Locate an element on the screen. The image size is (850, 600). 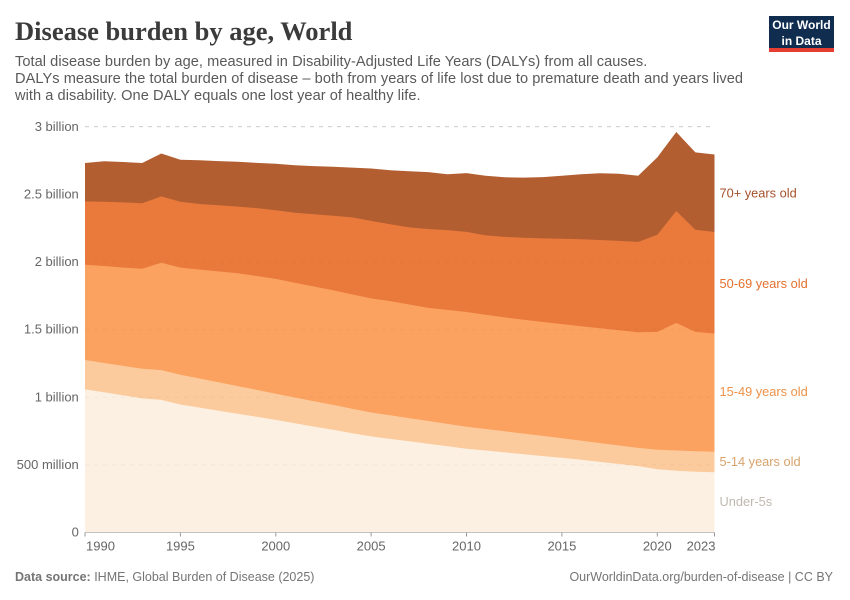
svg-text: 1995 is located at coordinates (180, 546).